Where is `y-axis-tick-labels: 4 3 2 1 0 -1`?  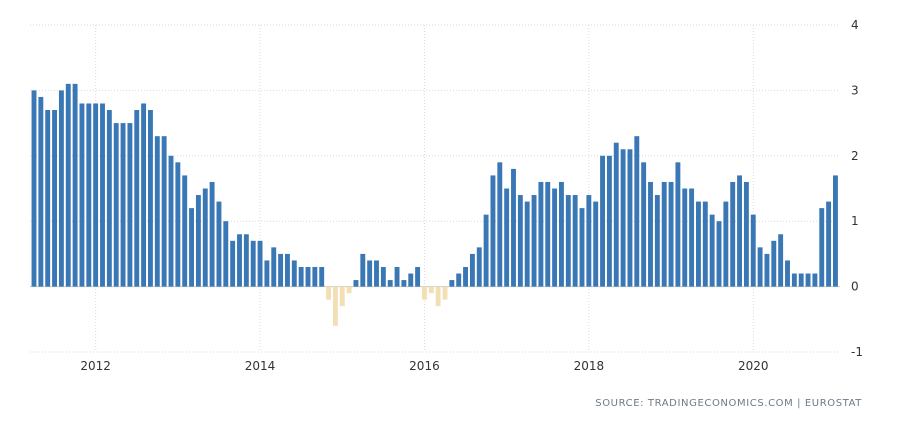
y-axis-tick-labels: 4 3 2 1 0 -1 is located at coordinates (857, 188).